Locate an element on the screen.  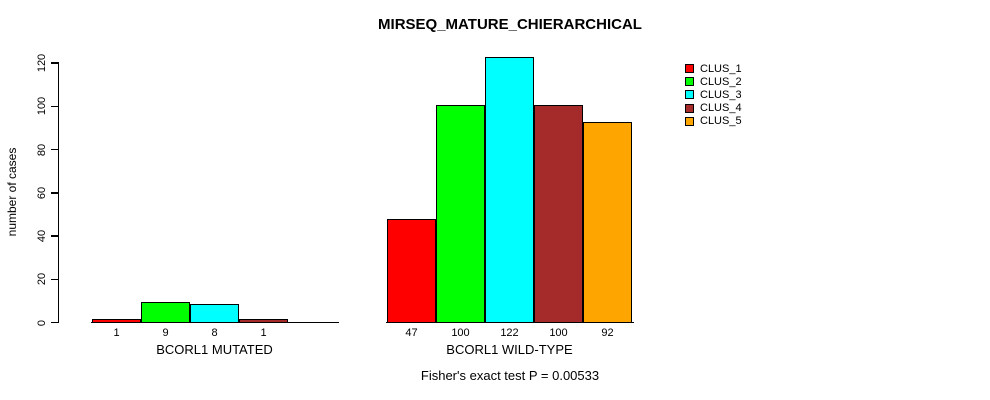
bar-clus_2-wild-type is located at coordinates (460, 214).